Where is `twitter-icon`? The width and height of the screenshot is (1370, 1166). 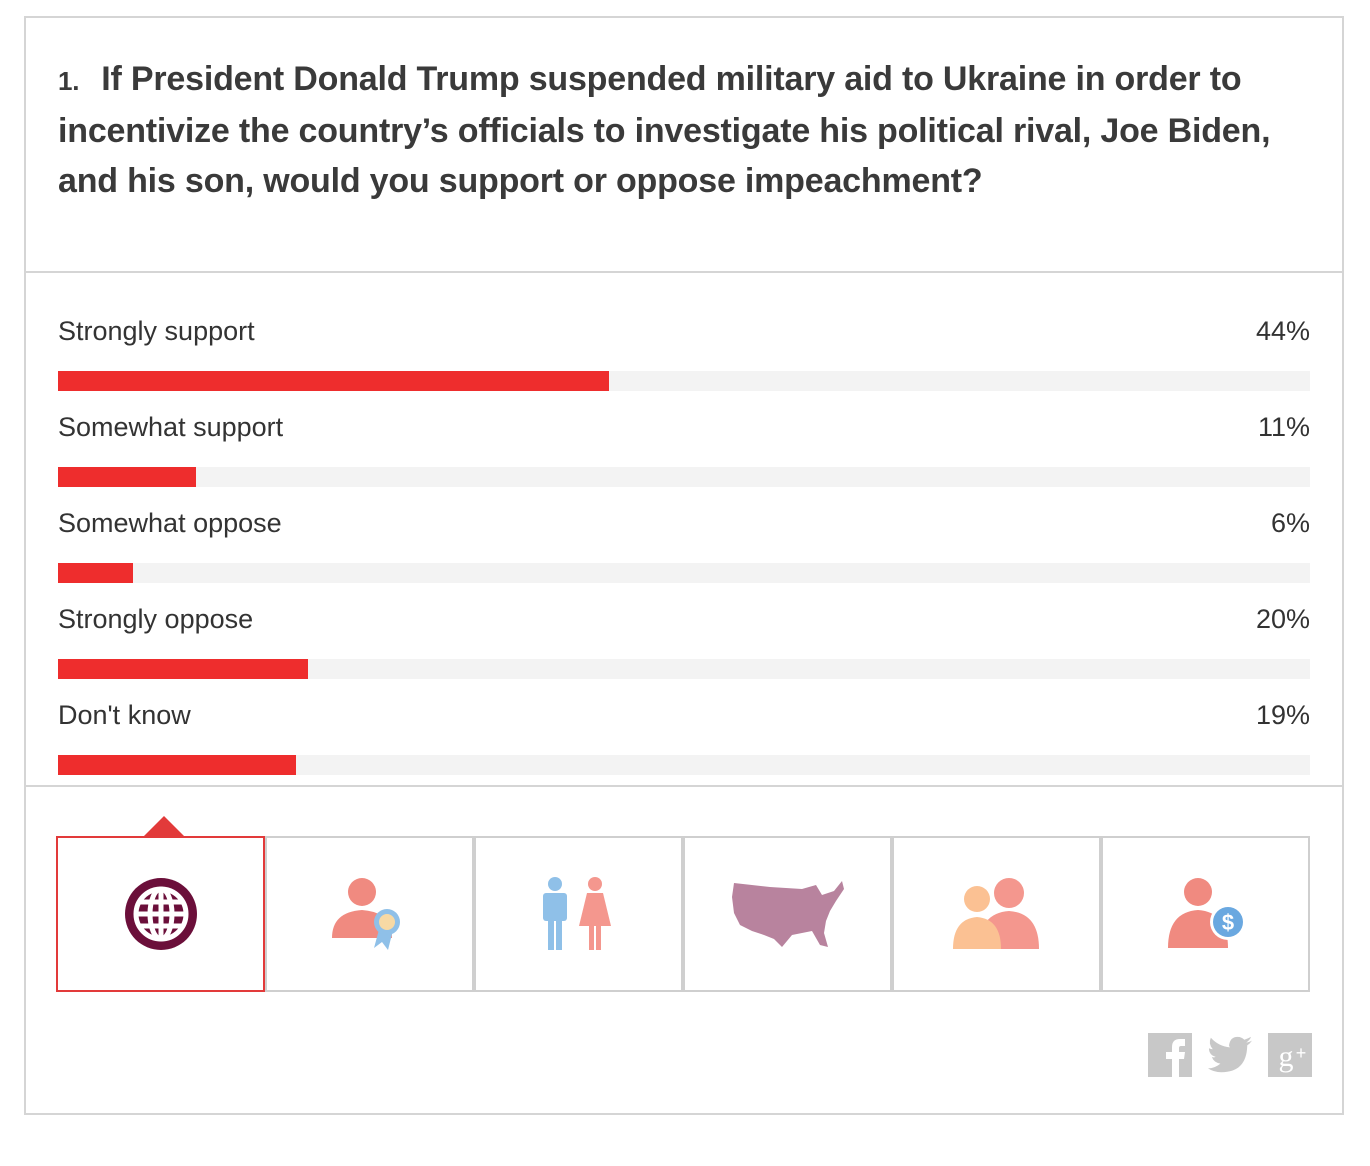
twitter-icon is located at coordinates (1230, 1054).